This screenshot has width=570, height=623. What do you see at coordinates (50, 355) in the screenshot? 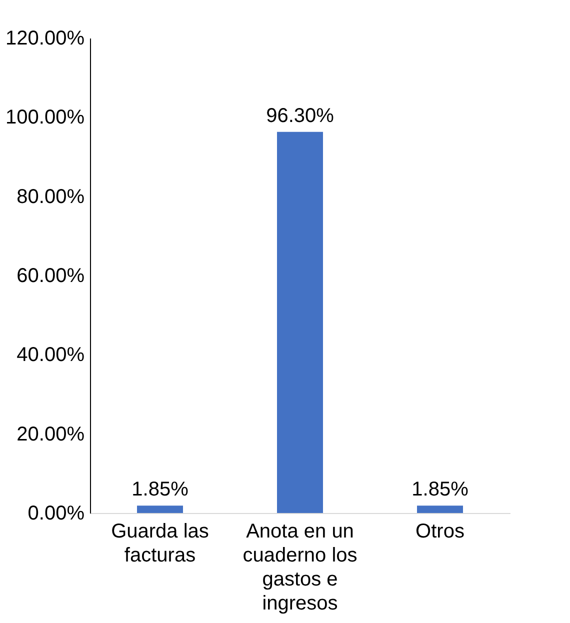
I see `y-tick-label: 40.00%` at bounding box center [50, 355].